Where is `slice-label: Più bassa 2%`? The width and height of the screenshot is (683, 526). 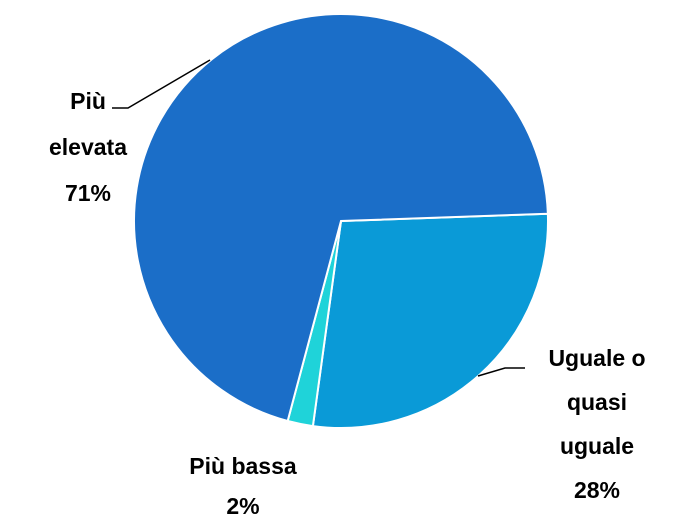
slice-label: Più bassa 2% is located at coordinates (243, 486).